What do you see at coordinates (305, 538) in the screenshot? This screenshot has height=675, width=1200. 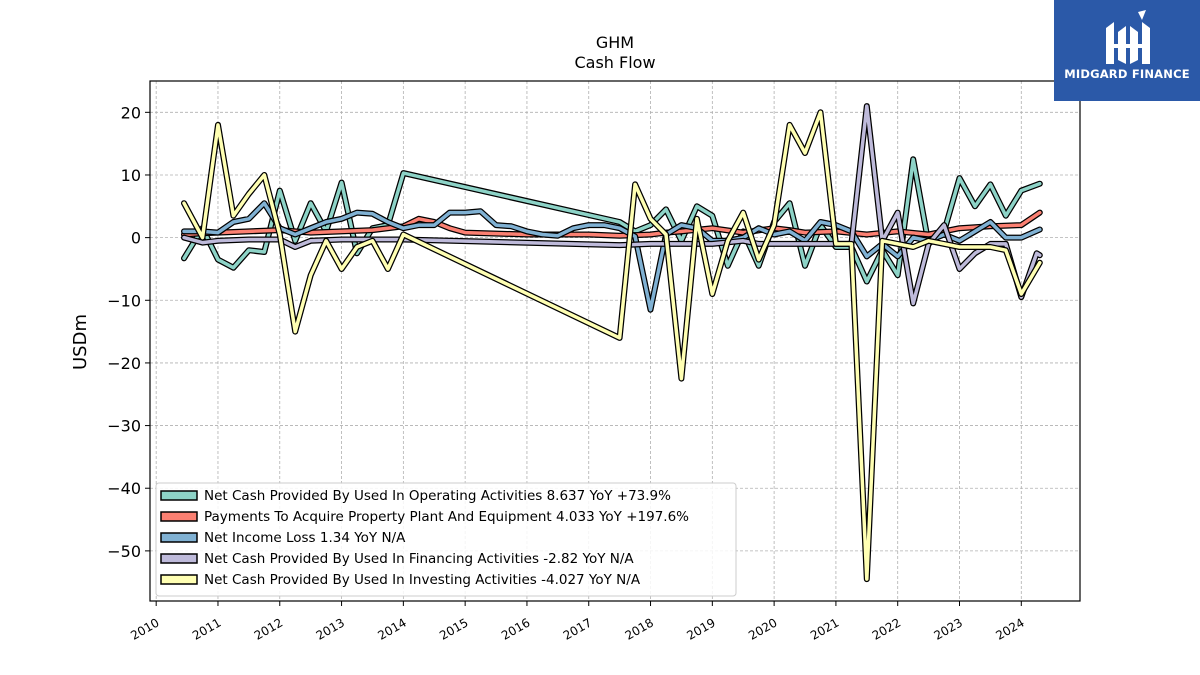 I see `legend-label: Net Income Loss 1.34 YoY N/A` at bounding box center [305, 538].